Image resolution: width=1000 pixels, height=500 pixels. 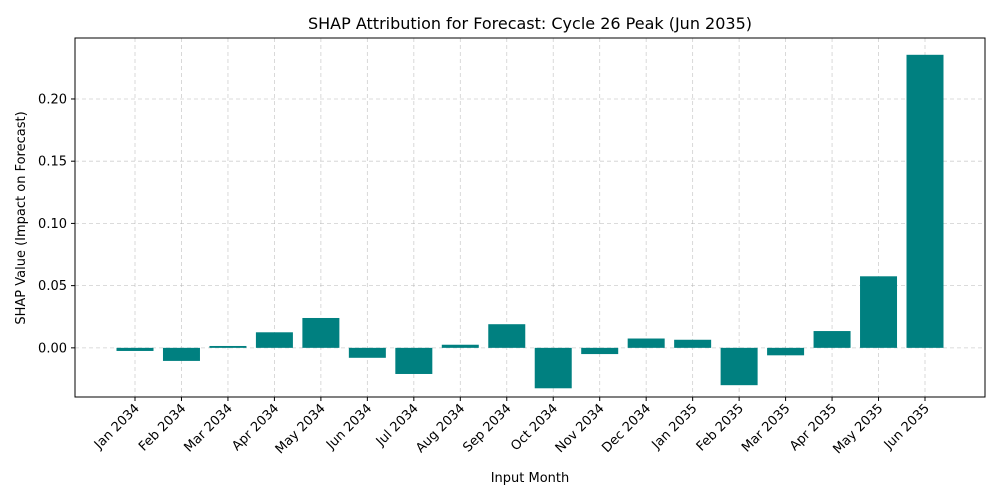 I want to click on x-tick-label: Mar 2035, so click(x=766, y=428).